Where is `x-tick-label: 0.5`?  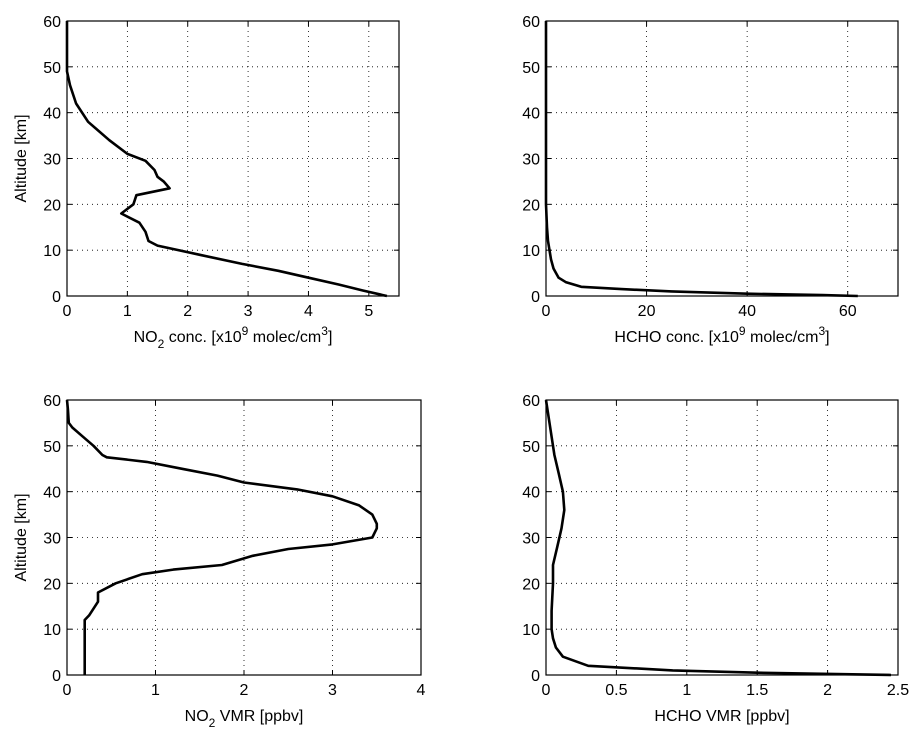 x-tick-label: 0.5 is located at coordinates (616, 690).